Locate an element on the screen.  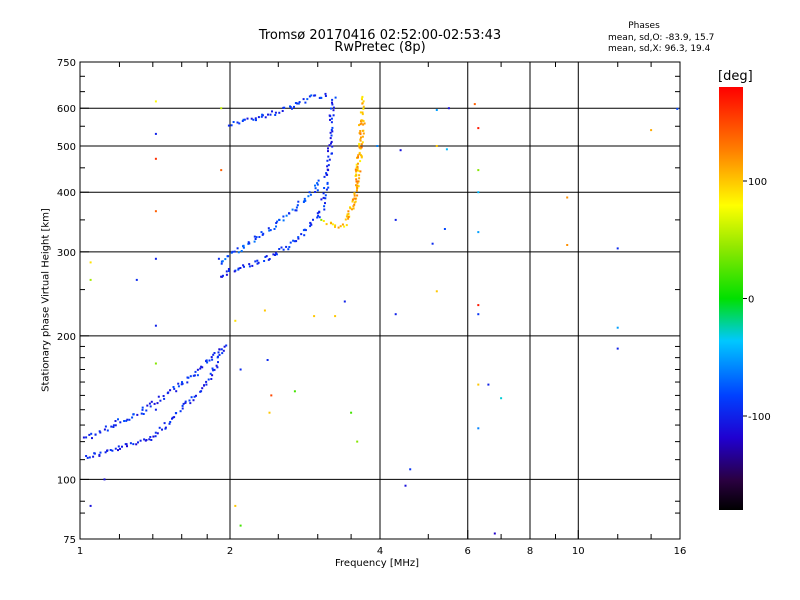
x-tick-label: 16 is located at coordinates (680, 551).